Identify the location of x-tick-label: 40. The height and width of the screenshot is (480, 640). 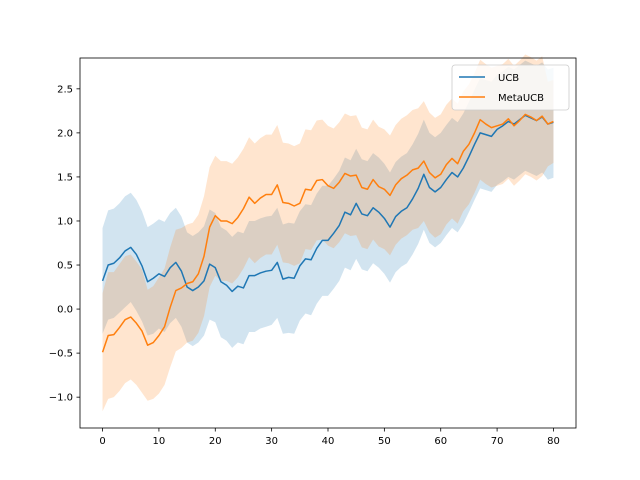
(328, 441).